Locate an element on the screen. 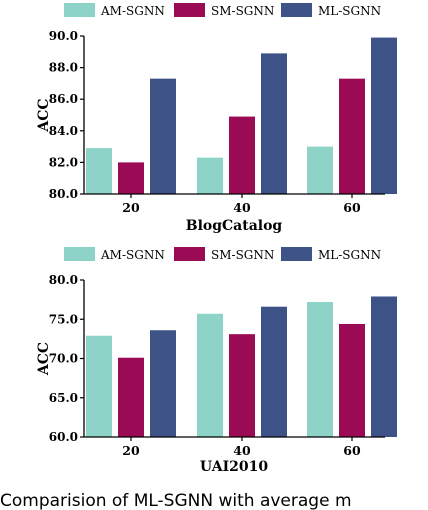 This screenshot has height=510, width=428. y-tick-label: 82.0 is located at coordinates (63, 162).